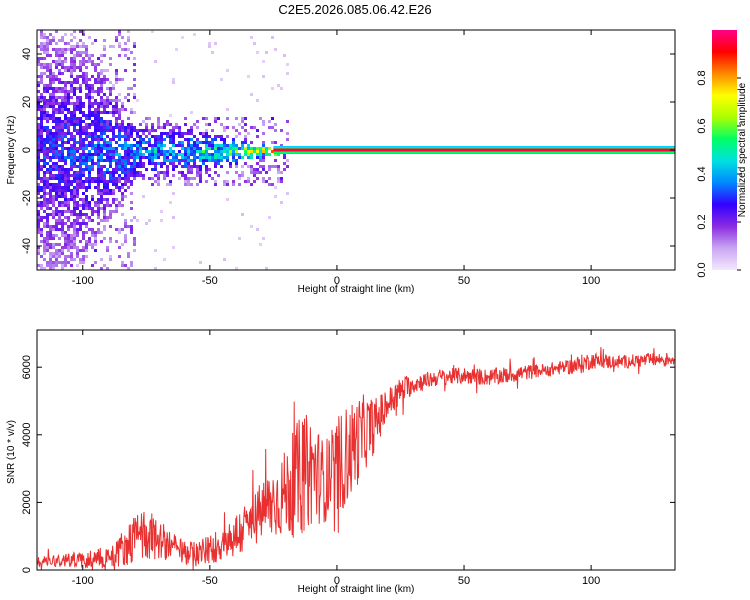  I want to click on x-tick-label: -100, so click(83, 581).